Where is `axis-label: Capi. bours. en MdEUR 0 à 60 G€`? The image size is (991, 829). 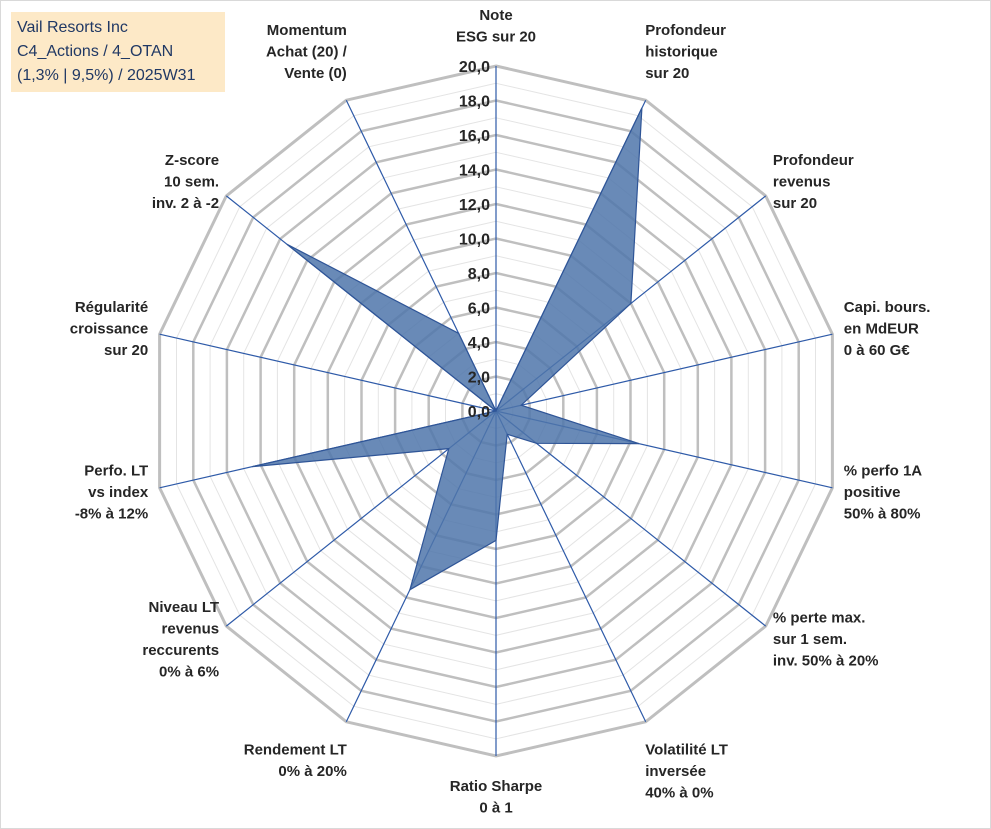
axis-label: Capi. bours. en MdEUR 0 à 60 G€ is located at coordinates (887, 329).